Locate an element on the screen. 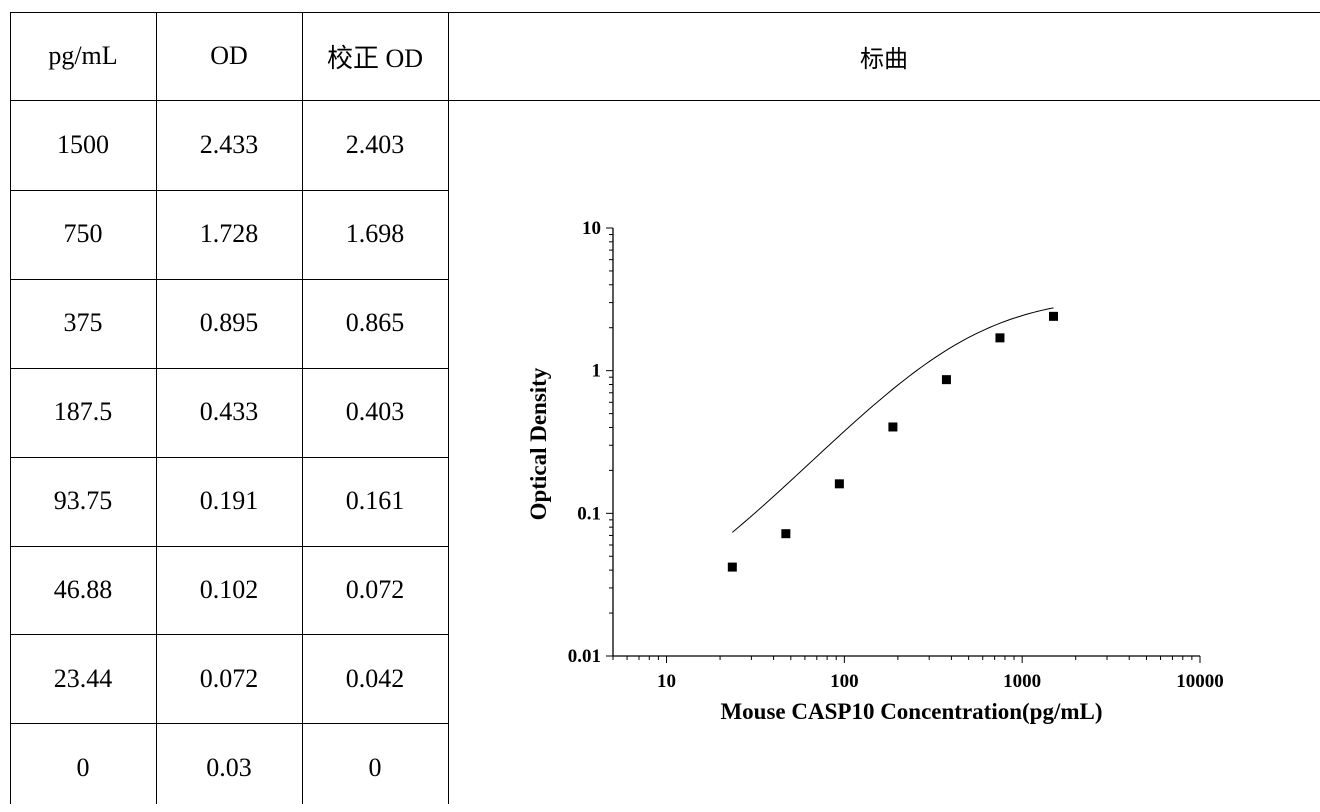  concentration-cell: 93.75 is located at coordinates (83, 501).